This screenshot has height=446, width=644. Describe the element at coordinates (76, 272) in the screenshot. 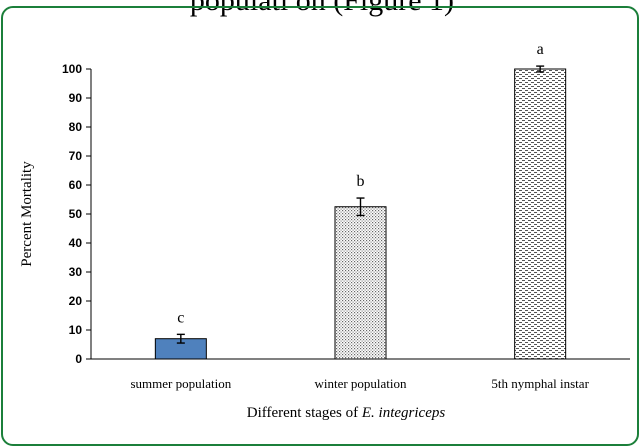

I see `y-tick-label: 30` at that location.